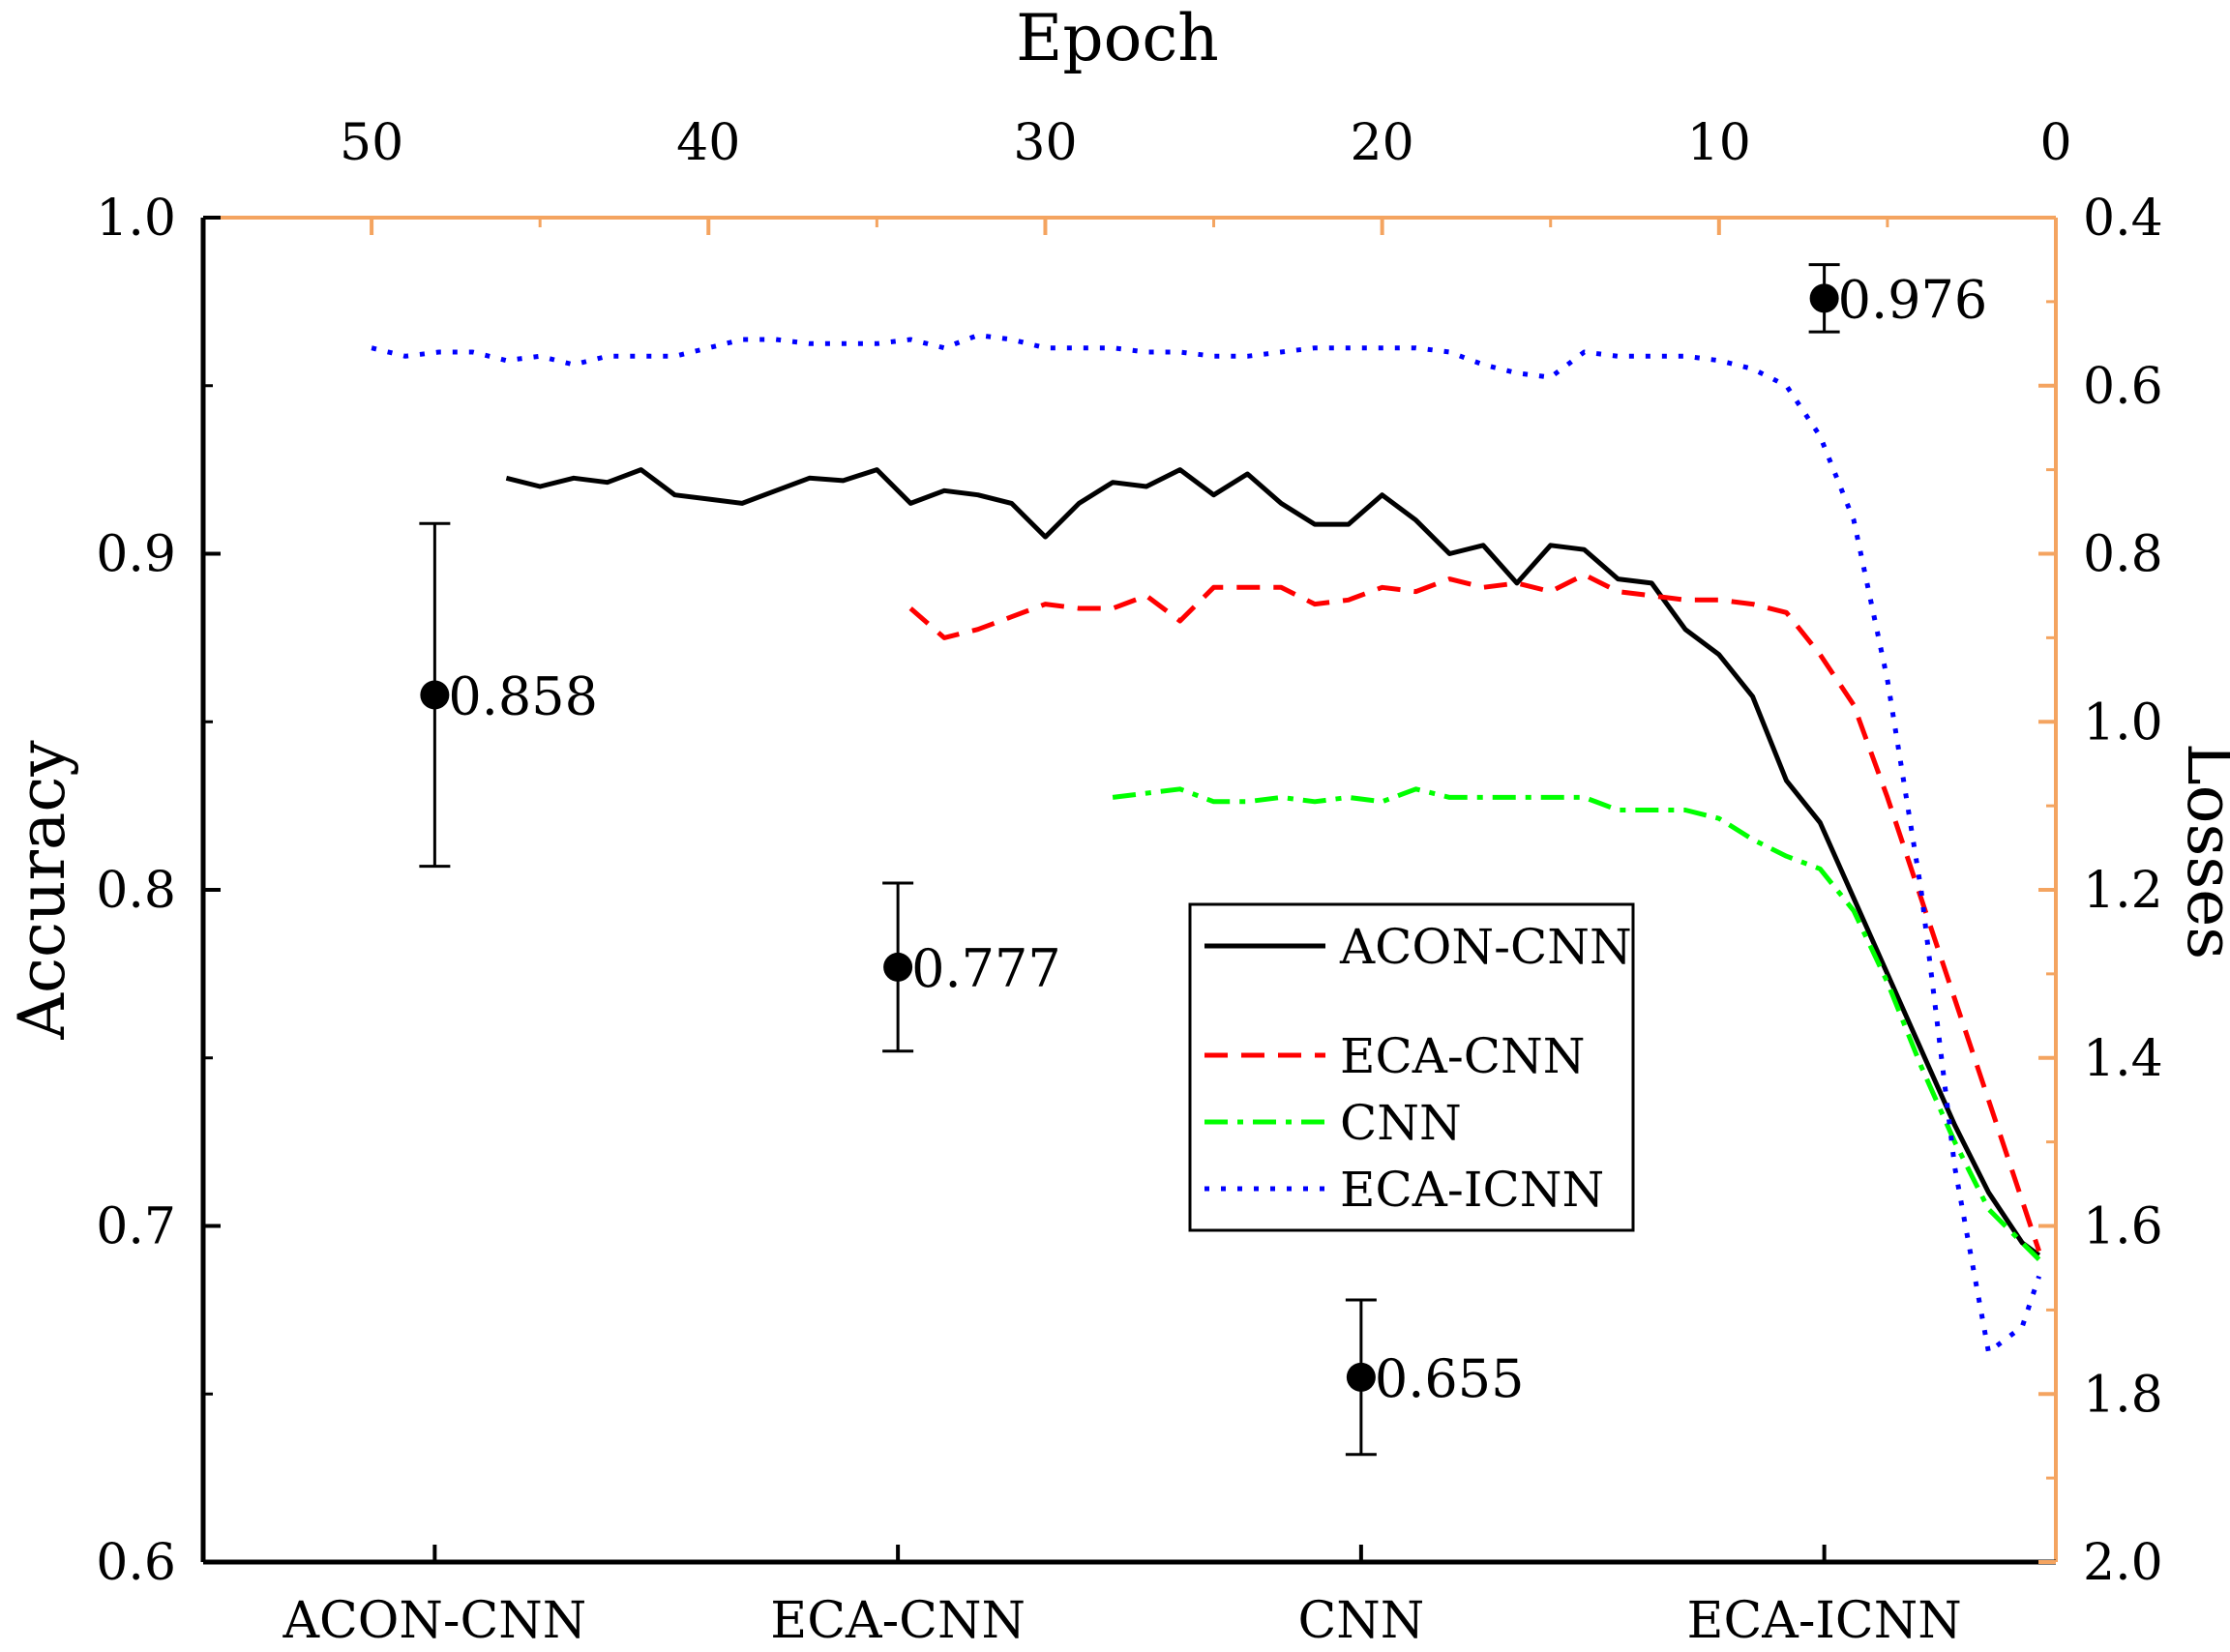 The height and width of the screenshot is (1652, 2230). Describe the element at coordinates (1450, 1378) in the screenshot. I see `accuracy-label-cnn: 0.655` at that location.